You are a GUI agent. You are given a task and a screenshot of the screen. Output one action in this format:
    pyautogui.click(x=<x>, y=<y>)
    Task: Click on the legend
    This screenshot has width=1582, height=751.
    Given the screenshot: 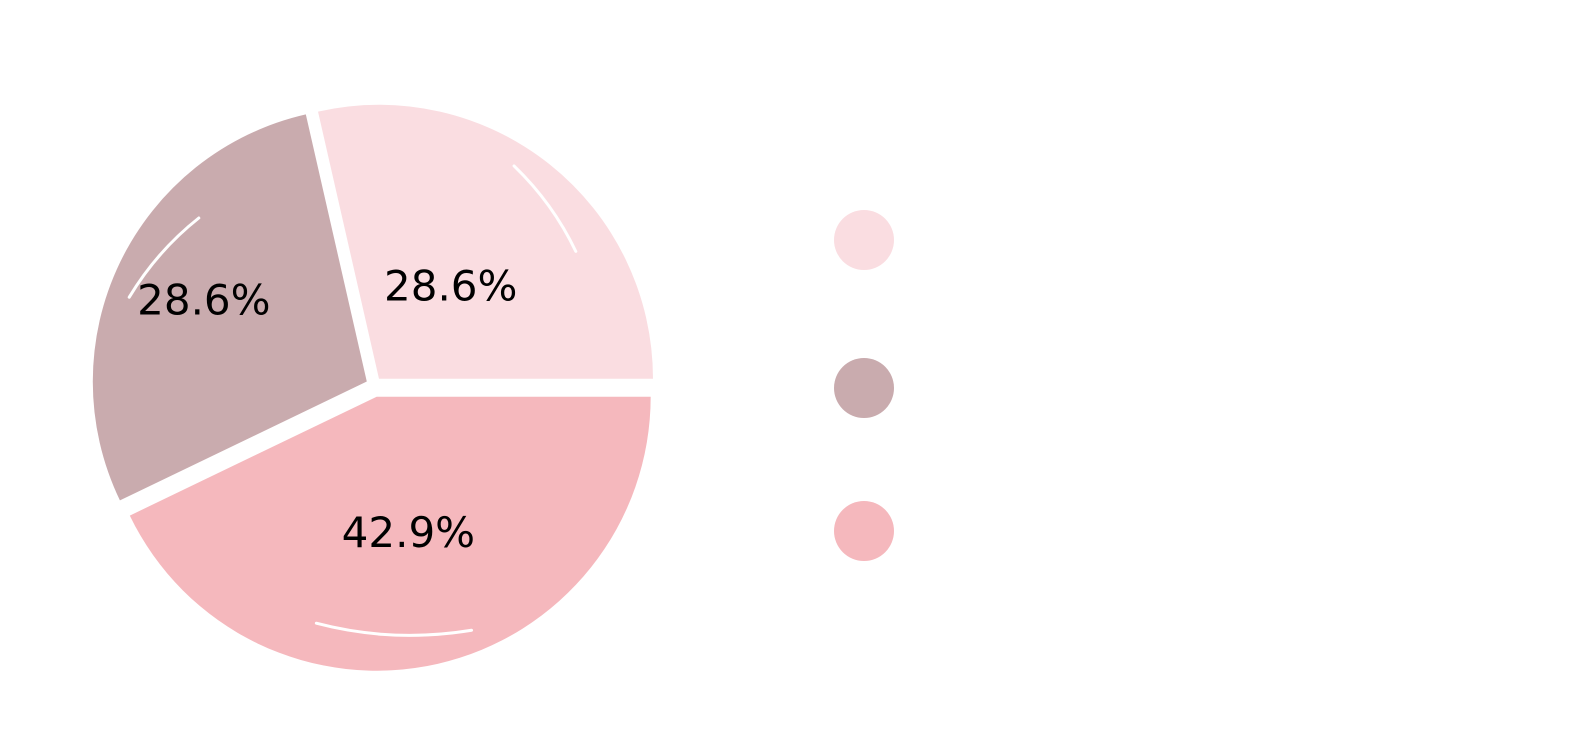 What is the action you would take?
    pyautogui.click(x=864, y=385)
    